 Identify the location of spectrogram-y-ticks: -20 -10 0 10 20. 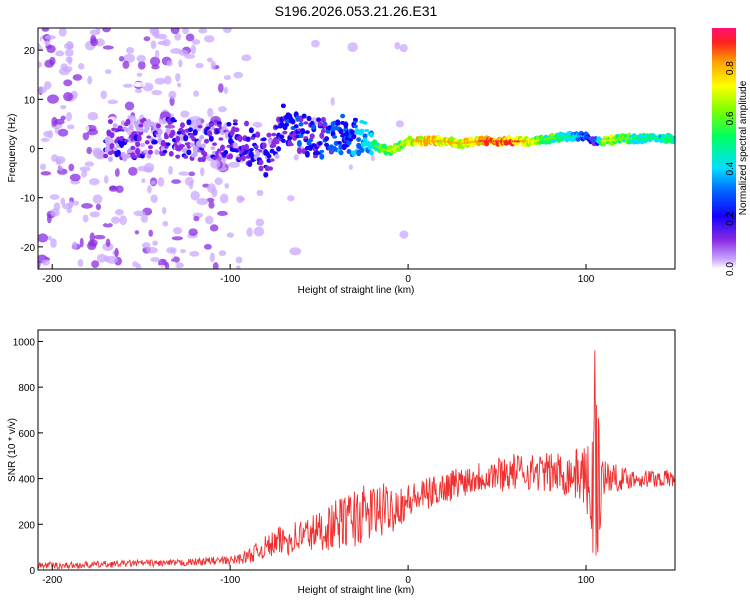
(32, 150).